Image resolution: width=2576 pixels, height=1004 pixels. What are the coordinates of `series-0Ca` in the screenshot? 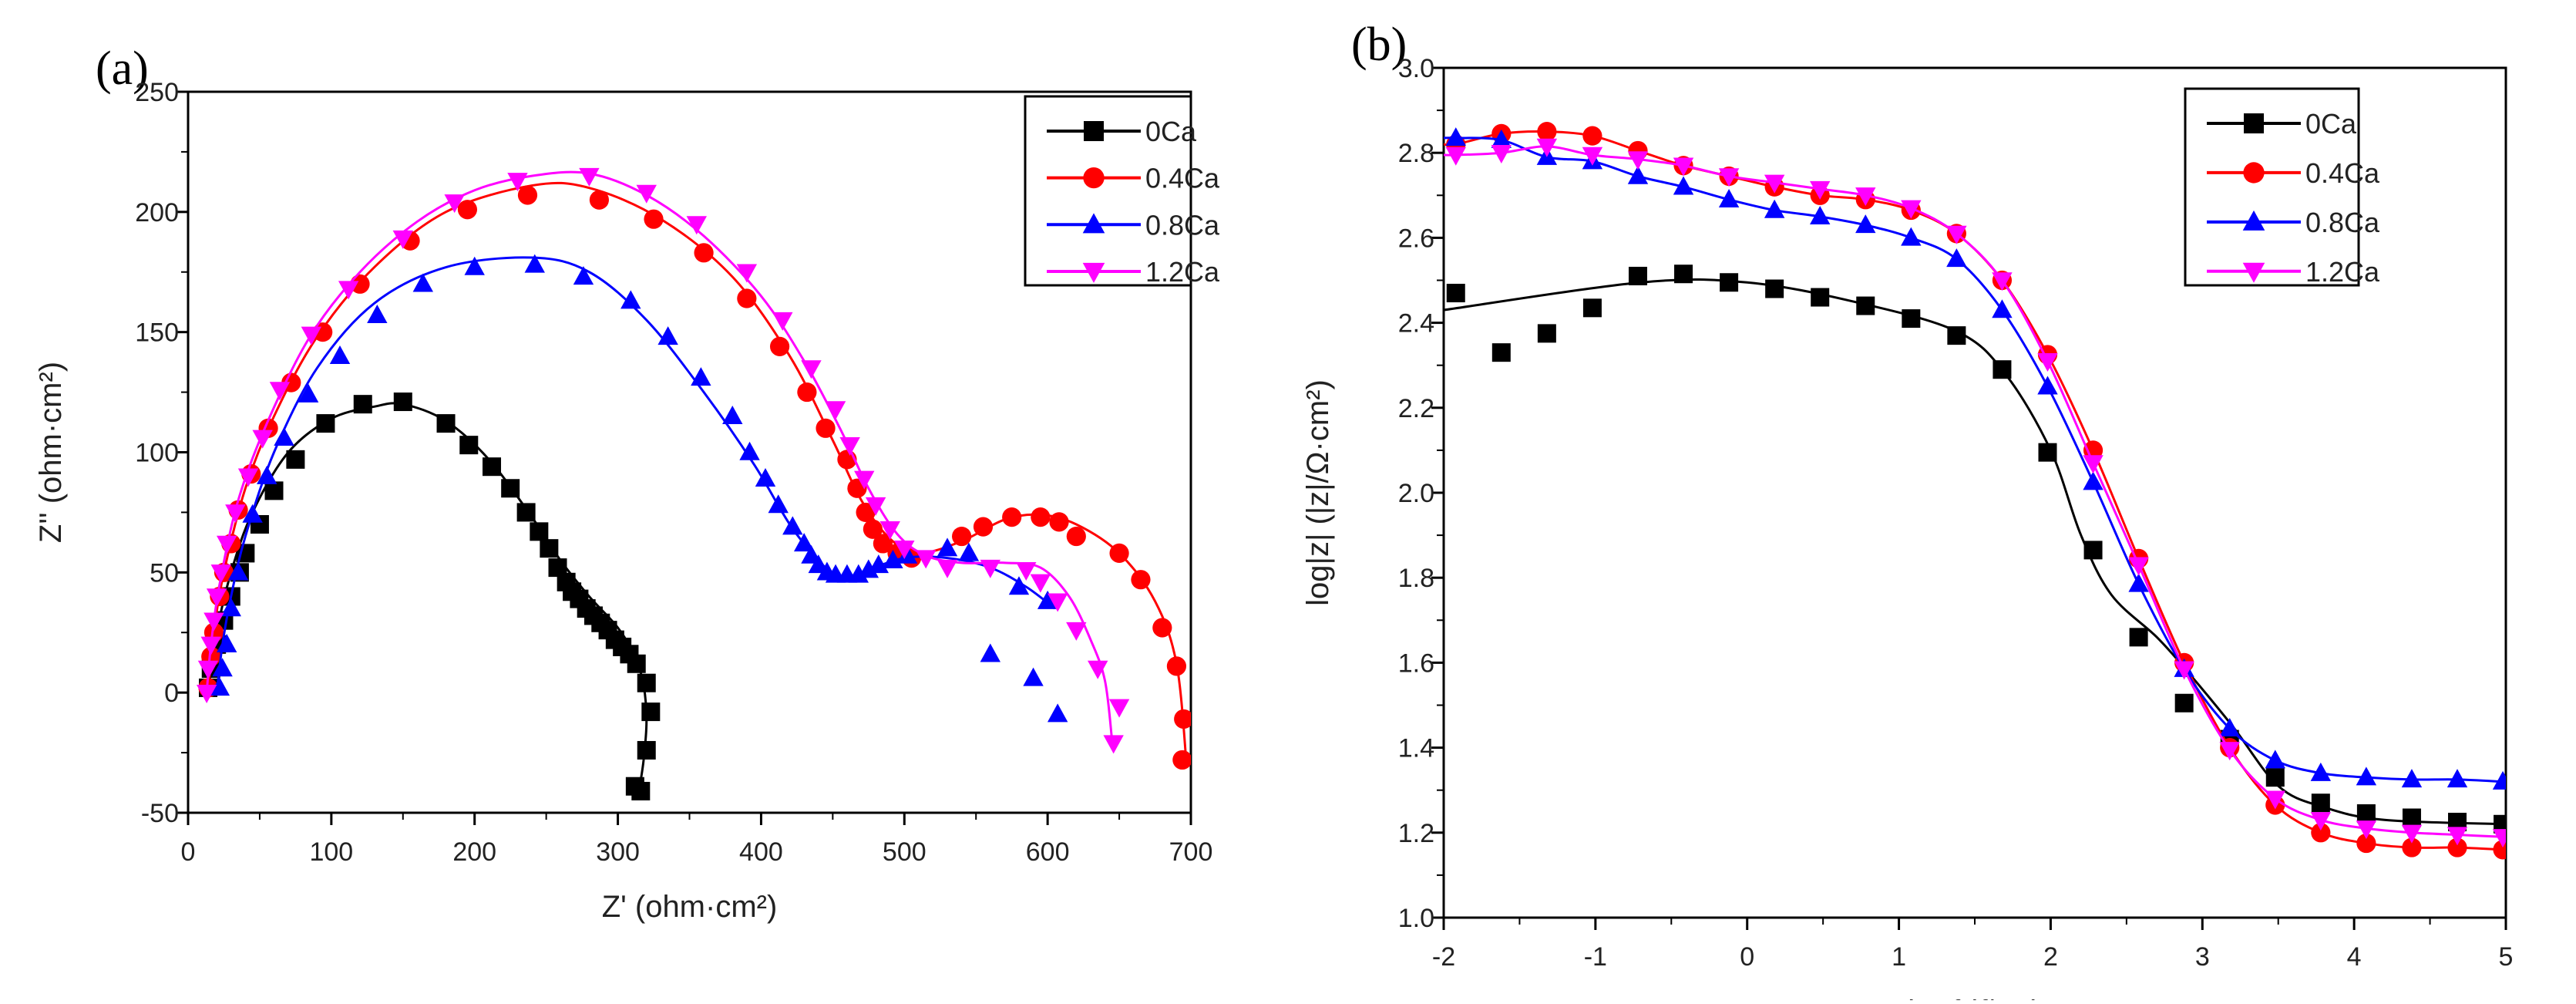 It's located at (430, 596).